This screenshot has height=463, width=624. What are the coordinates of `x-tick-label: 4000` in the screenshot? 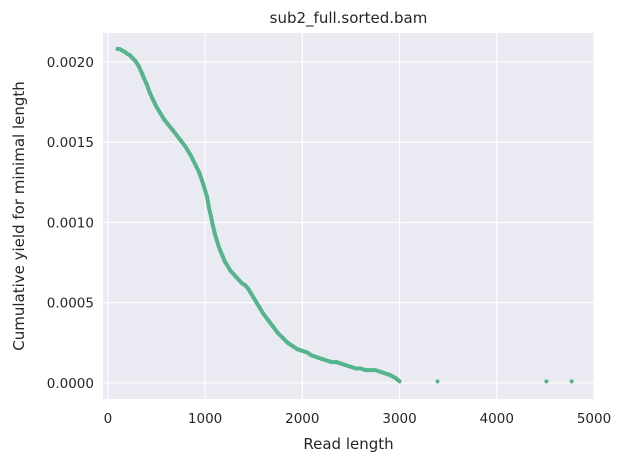 It's located at (497, 419).